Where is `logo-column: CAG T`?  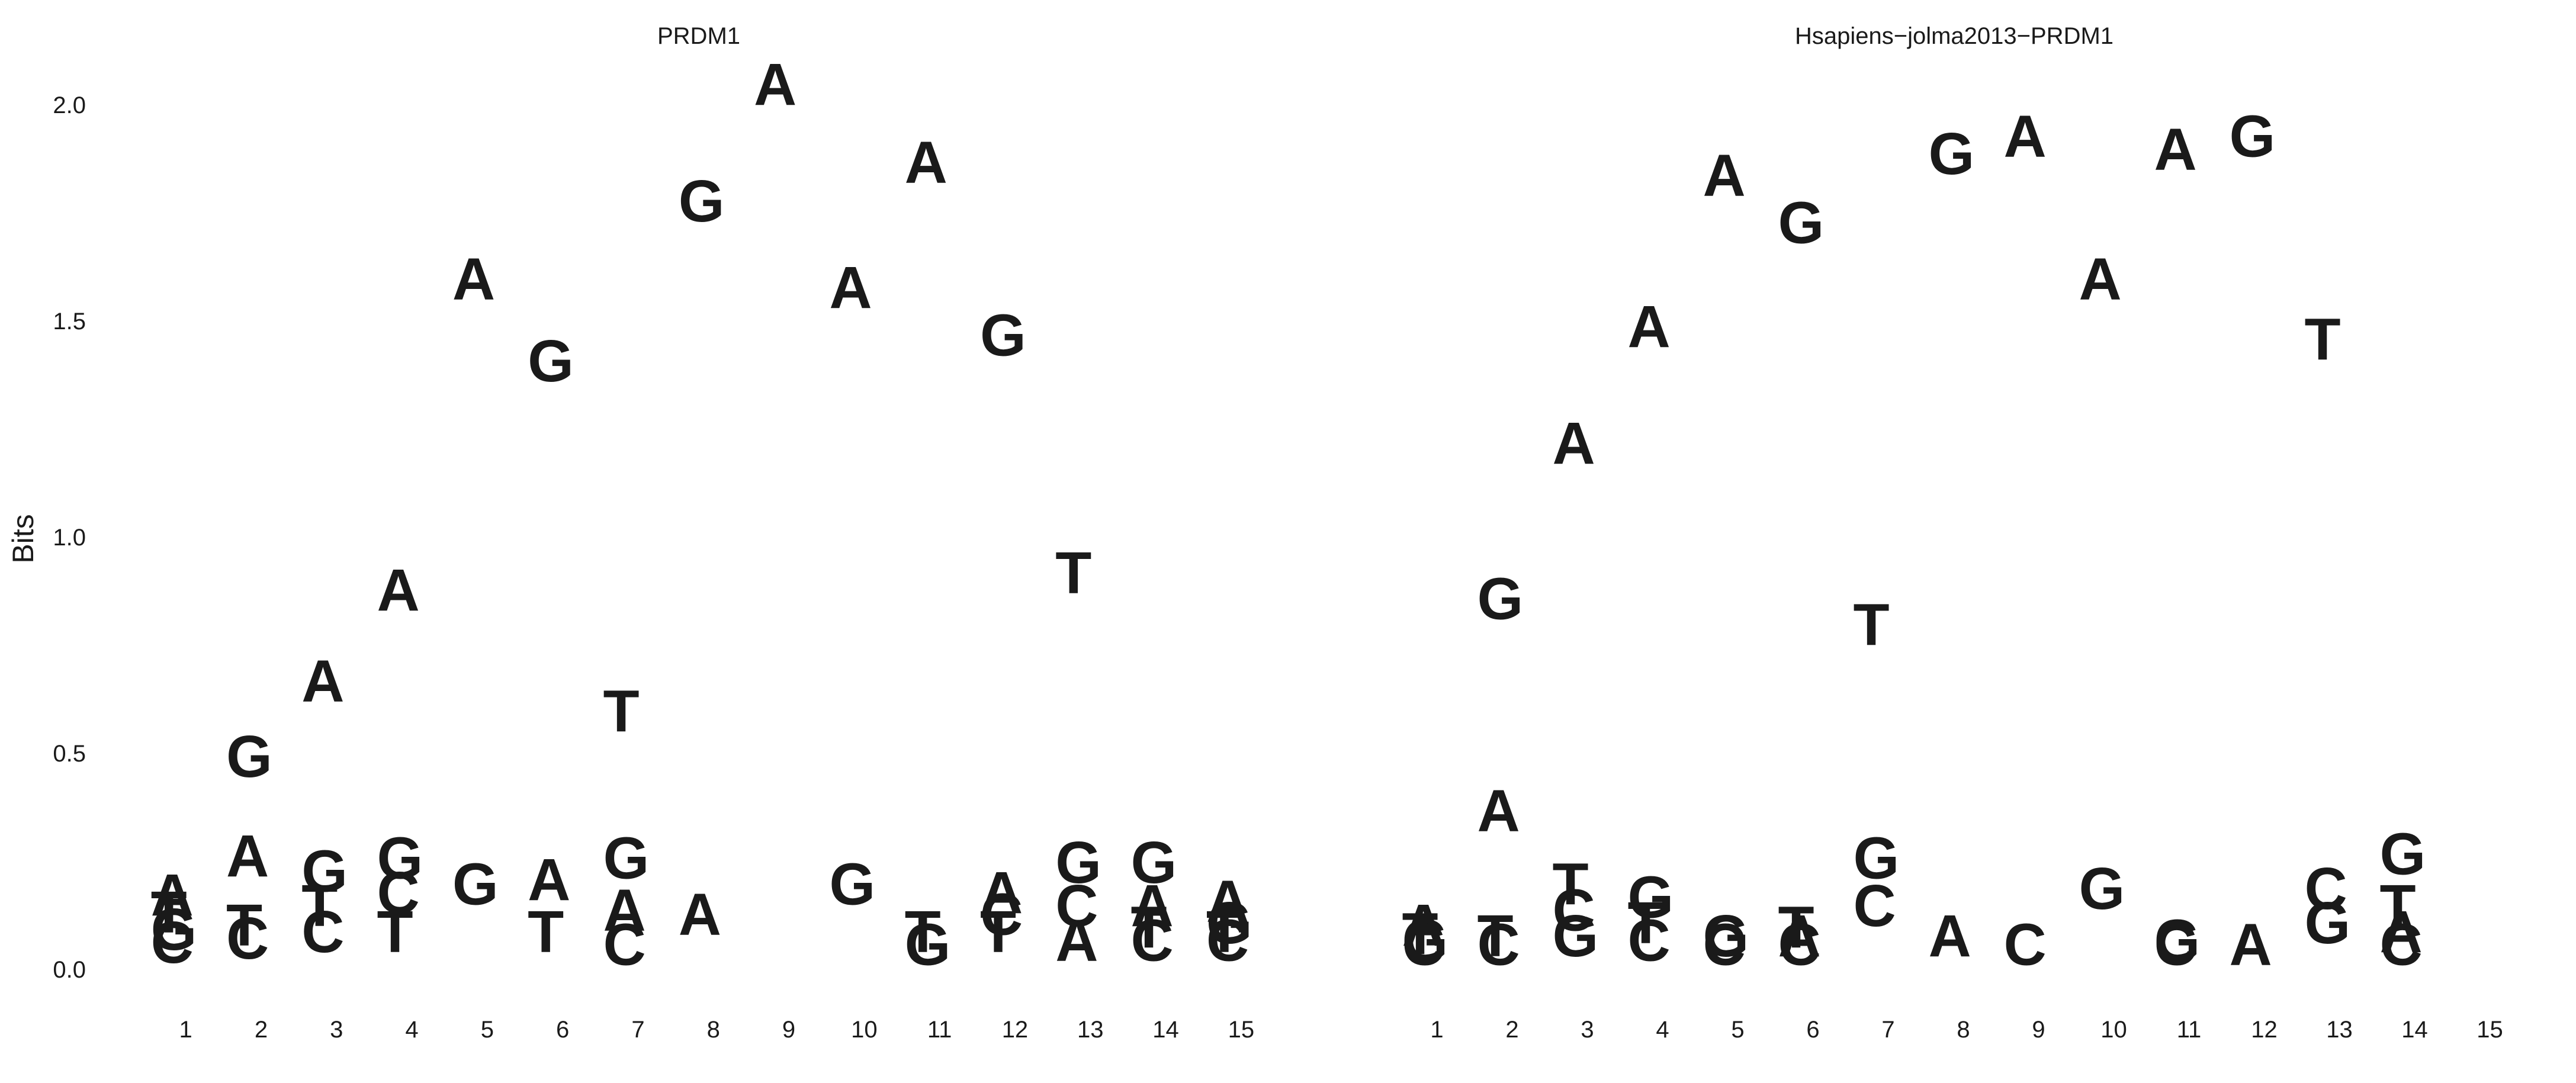
logo-column: CAG T is located at coordinates (626, 829).